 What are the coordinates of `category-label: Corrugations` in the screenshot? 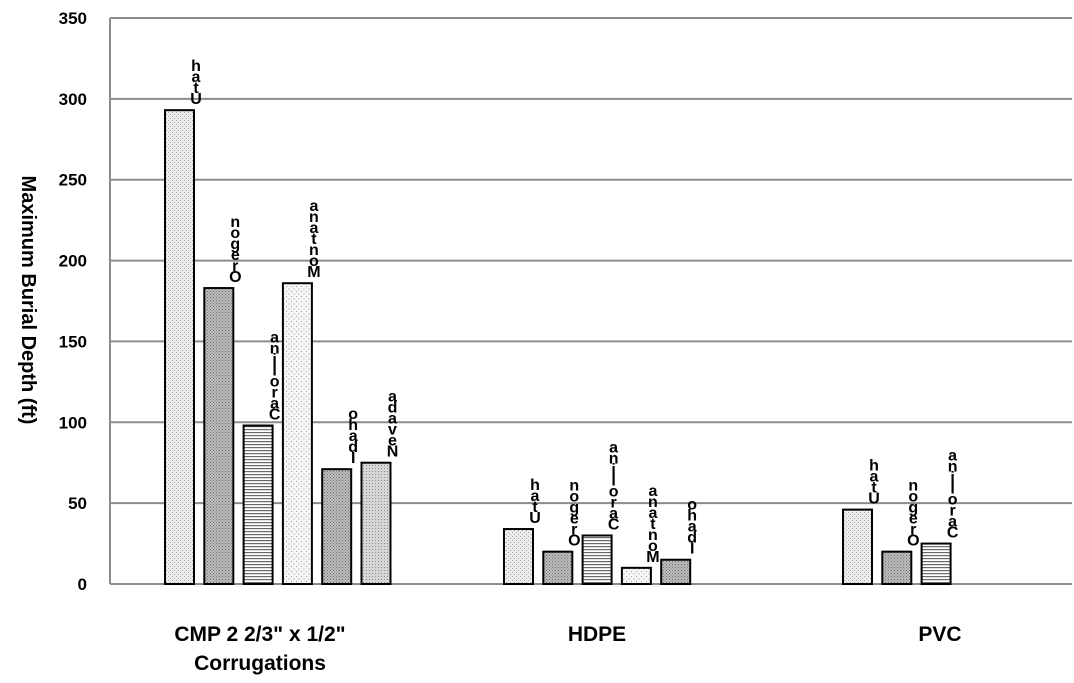 It's located at (260, 663).